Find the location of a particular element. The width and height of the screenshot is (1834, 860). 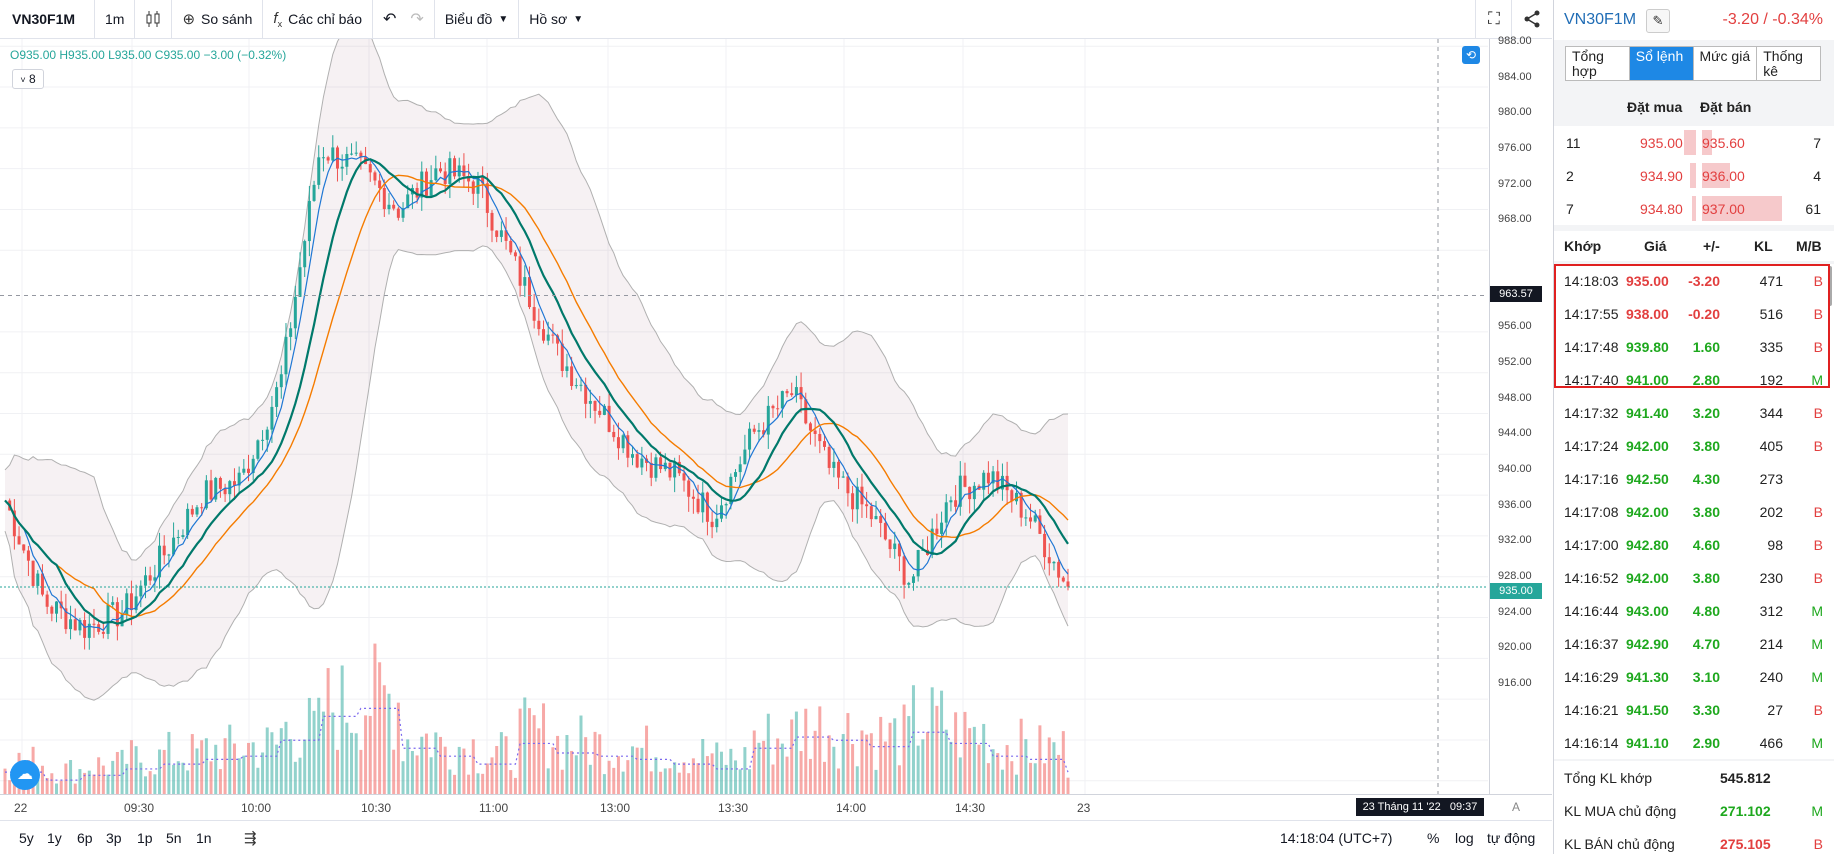

bid-price: 934.80 is located at coordinates (1661, 209).